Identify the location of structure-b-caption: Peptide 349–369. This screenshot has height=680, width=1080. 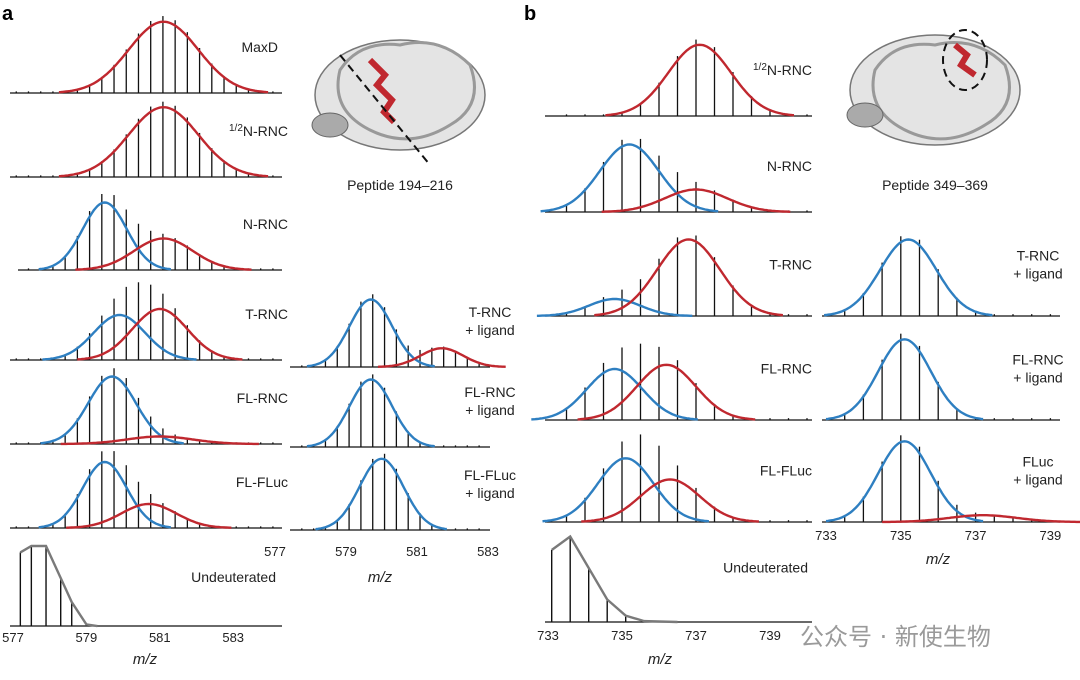
(935, 185).